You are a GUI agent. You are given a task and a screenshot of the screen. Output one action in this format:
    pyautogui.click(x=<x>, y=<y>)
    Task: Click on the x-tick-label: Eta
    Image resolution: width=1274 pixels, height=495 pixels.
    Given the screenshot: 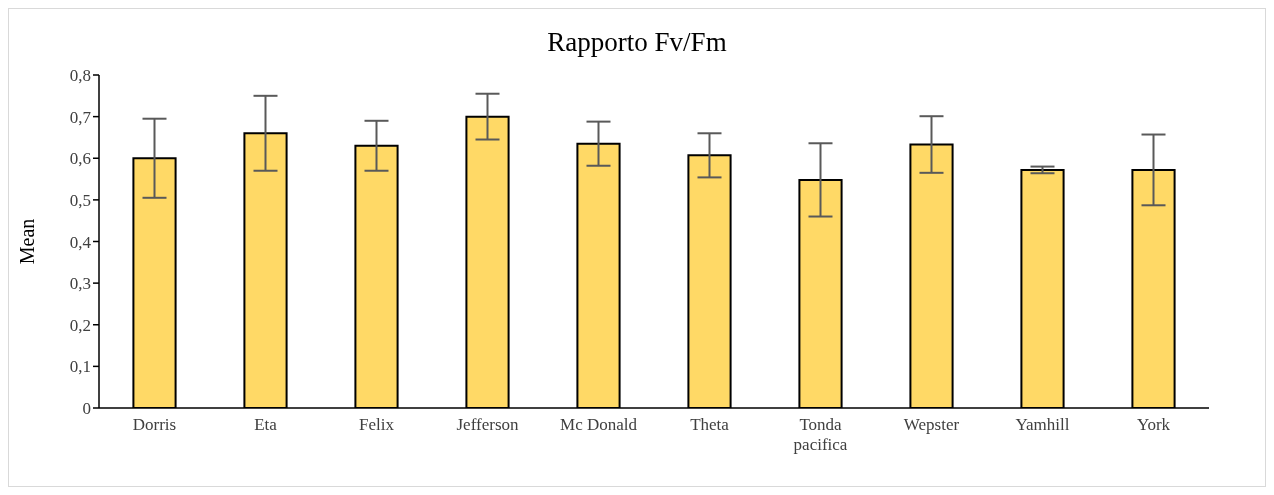 What is the action you would take?
    pyautogui.click(x=266, y=424)
    